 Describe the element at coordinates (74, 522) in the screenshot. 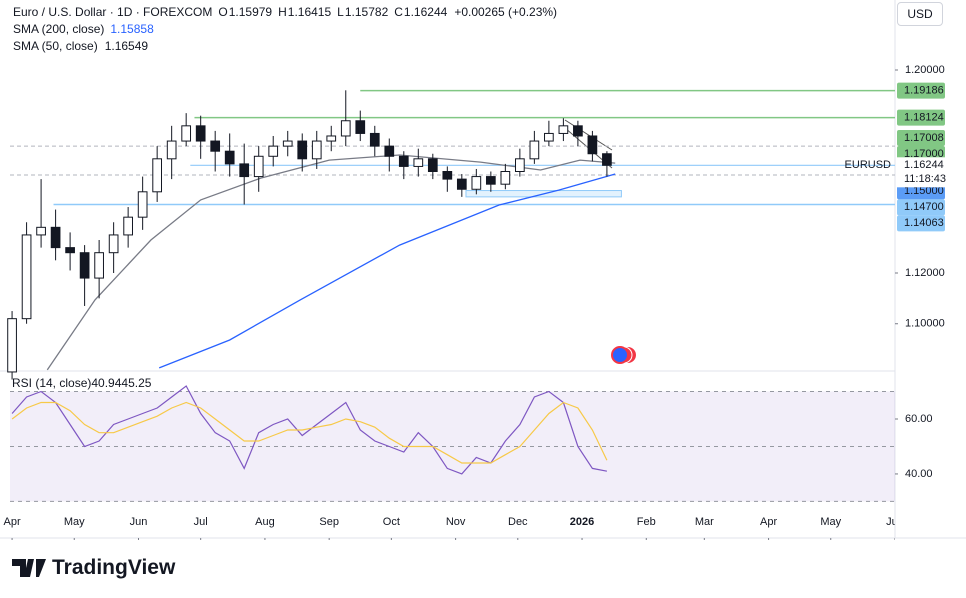

I see `x-tick-label: May` at that location.